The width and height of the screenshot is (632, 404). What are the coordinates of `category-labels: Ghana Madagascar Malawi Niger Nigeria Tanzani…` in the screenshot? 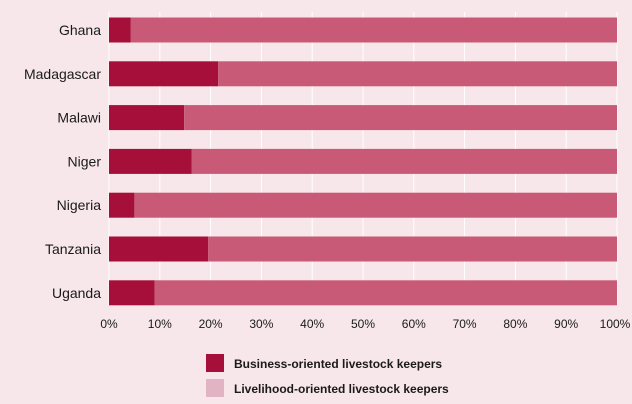 It's located at (62, 161).